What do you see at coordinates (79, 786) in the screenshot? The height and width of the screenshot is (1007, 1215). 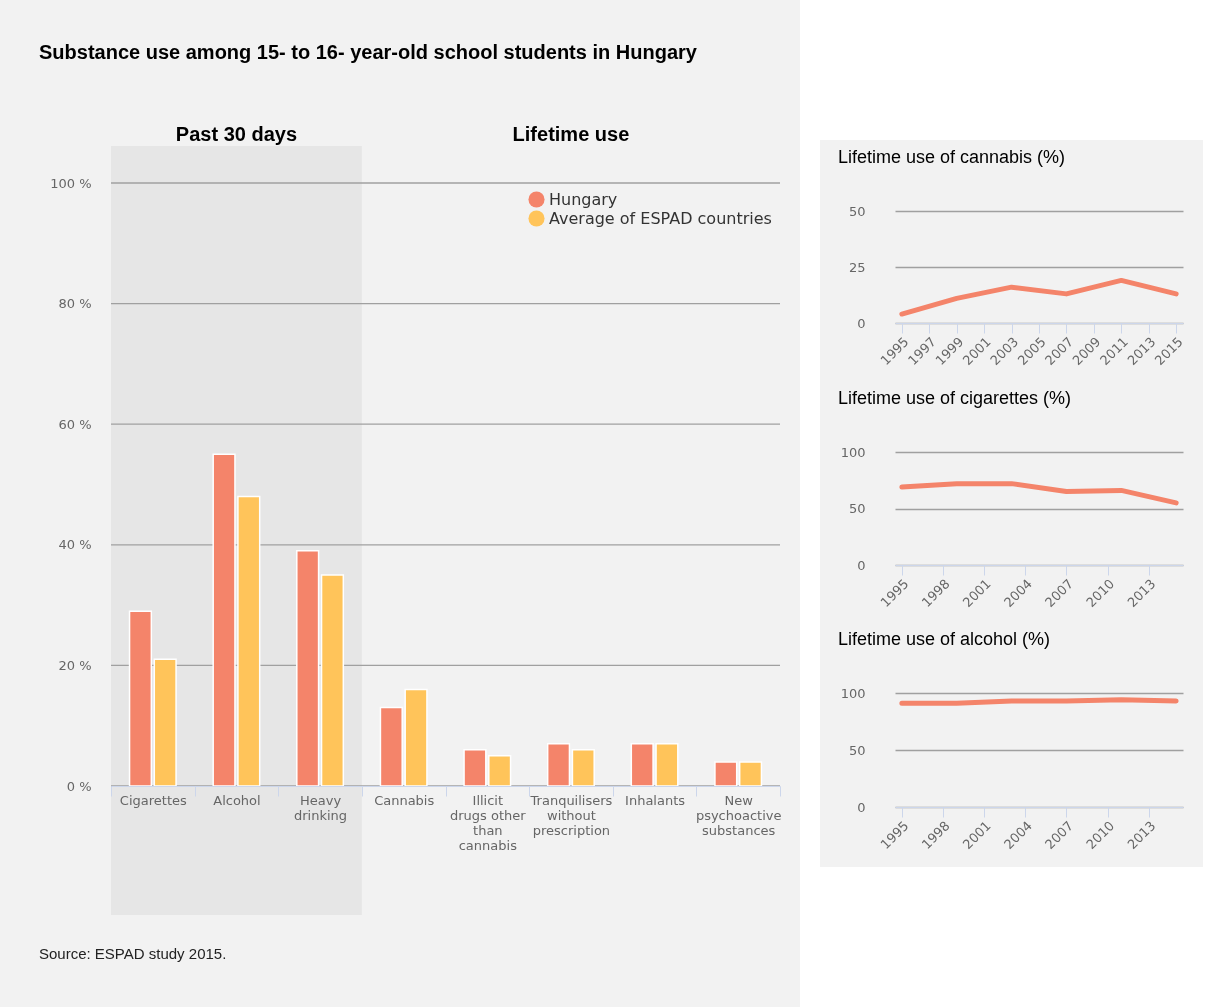 I see `y-tick-label: 0 %` at bounding box center [79, 786].